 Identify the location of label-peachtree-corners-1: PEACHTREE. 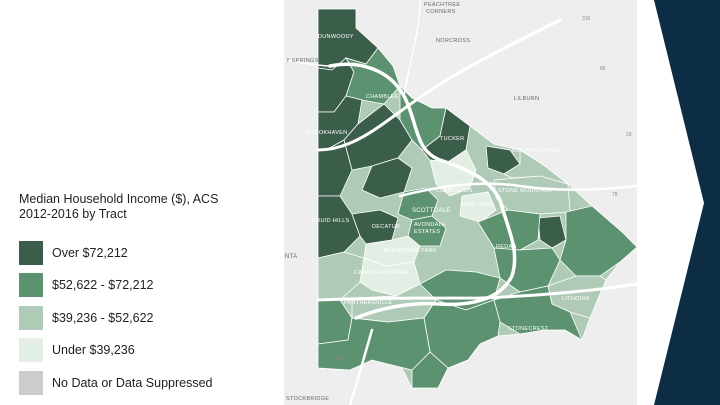
(442, 5).